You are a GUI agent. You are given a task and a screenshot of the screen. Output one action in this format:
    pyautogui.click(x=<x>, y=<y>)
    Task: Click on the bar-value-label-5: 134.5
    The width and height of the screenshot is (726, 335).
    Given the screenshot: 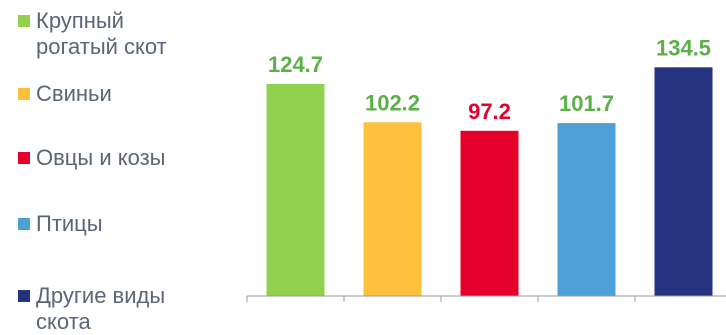 What is the action you would take?
    pyautogui.click(x=683, y=47)
    